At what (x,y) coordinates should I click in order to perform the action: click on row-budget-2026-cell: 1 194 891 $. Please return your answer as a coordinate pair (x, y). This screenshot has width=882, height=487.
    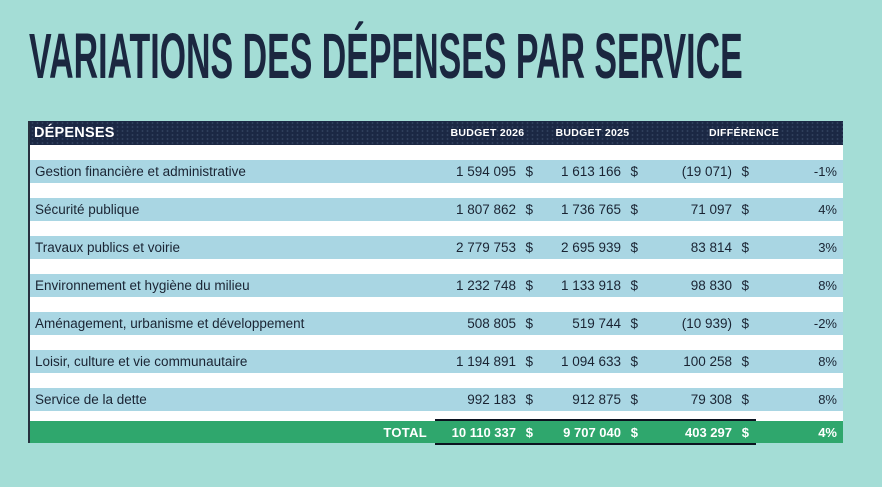
    Looking at the image, I should click on (487, 361).